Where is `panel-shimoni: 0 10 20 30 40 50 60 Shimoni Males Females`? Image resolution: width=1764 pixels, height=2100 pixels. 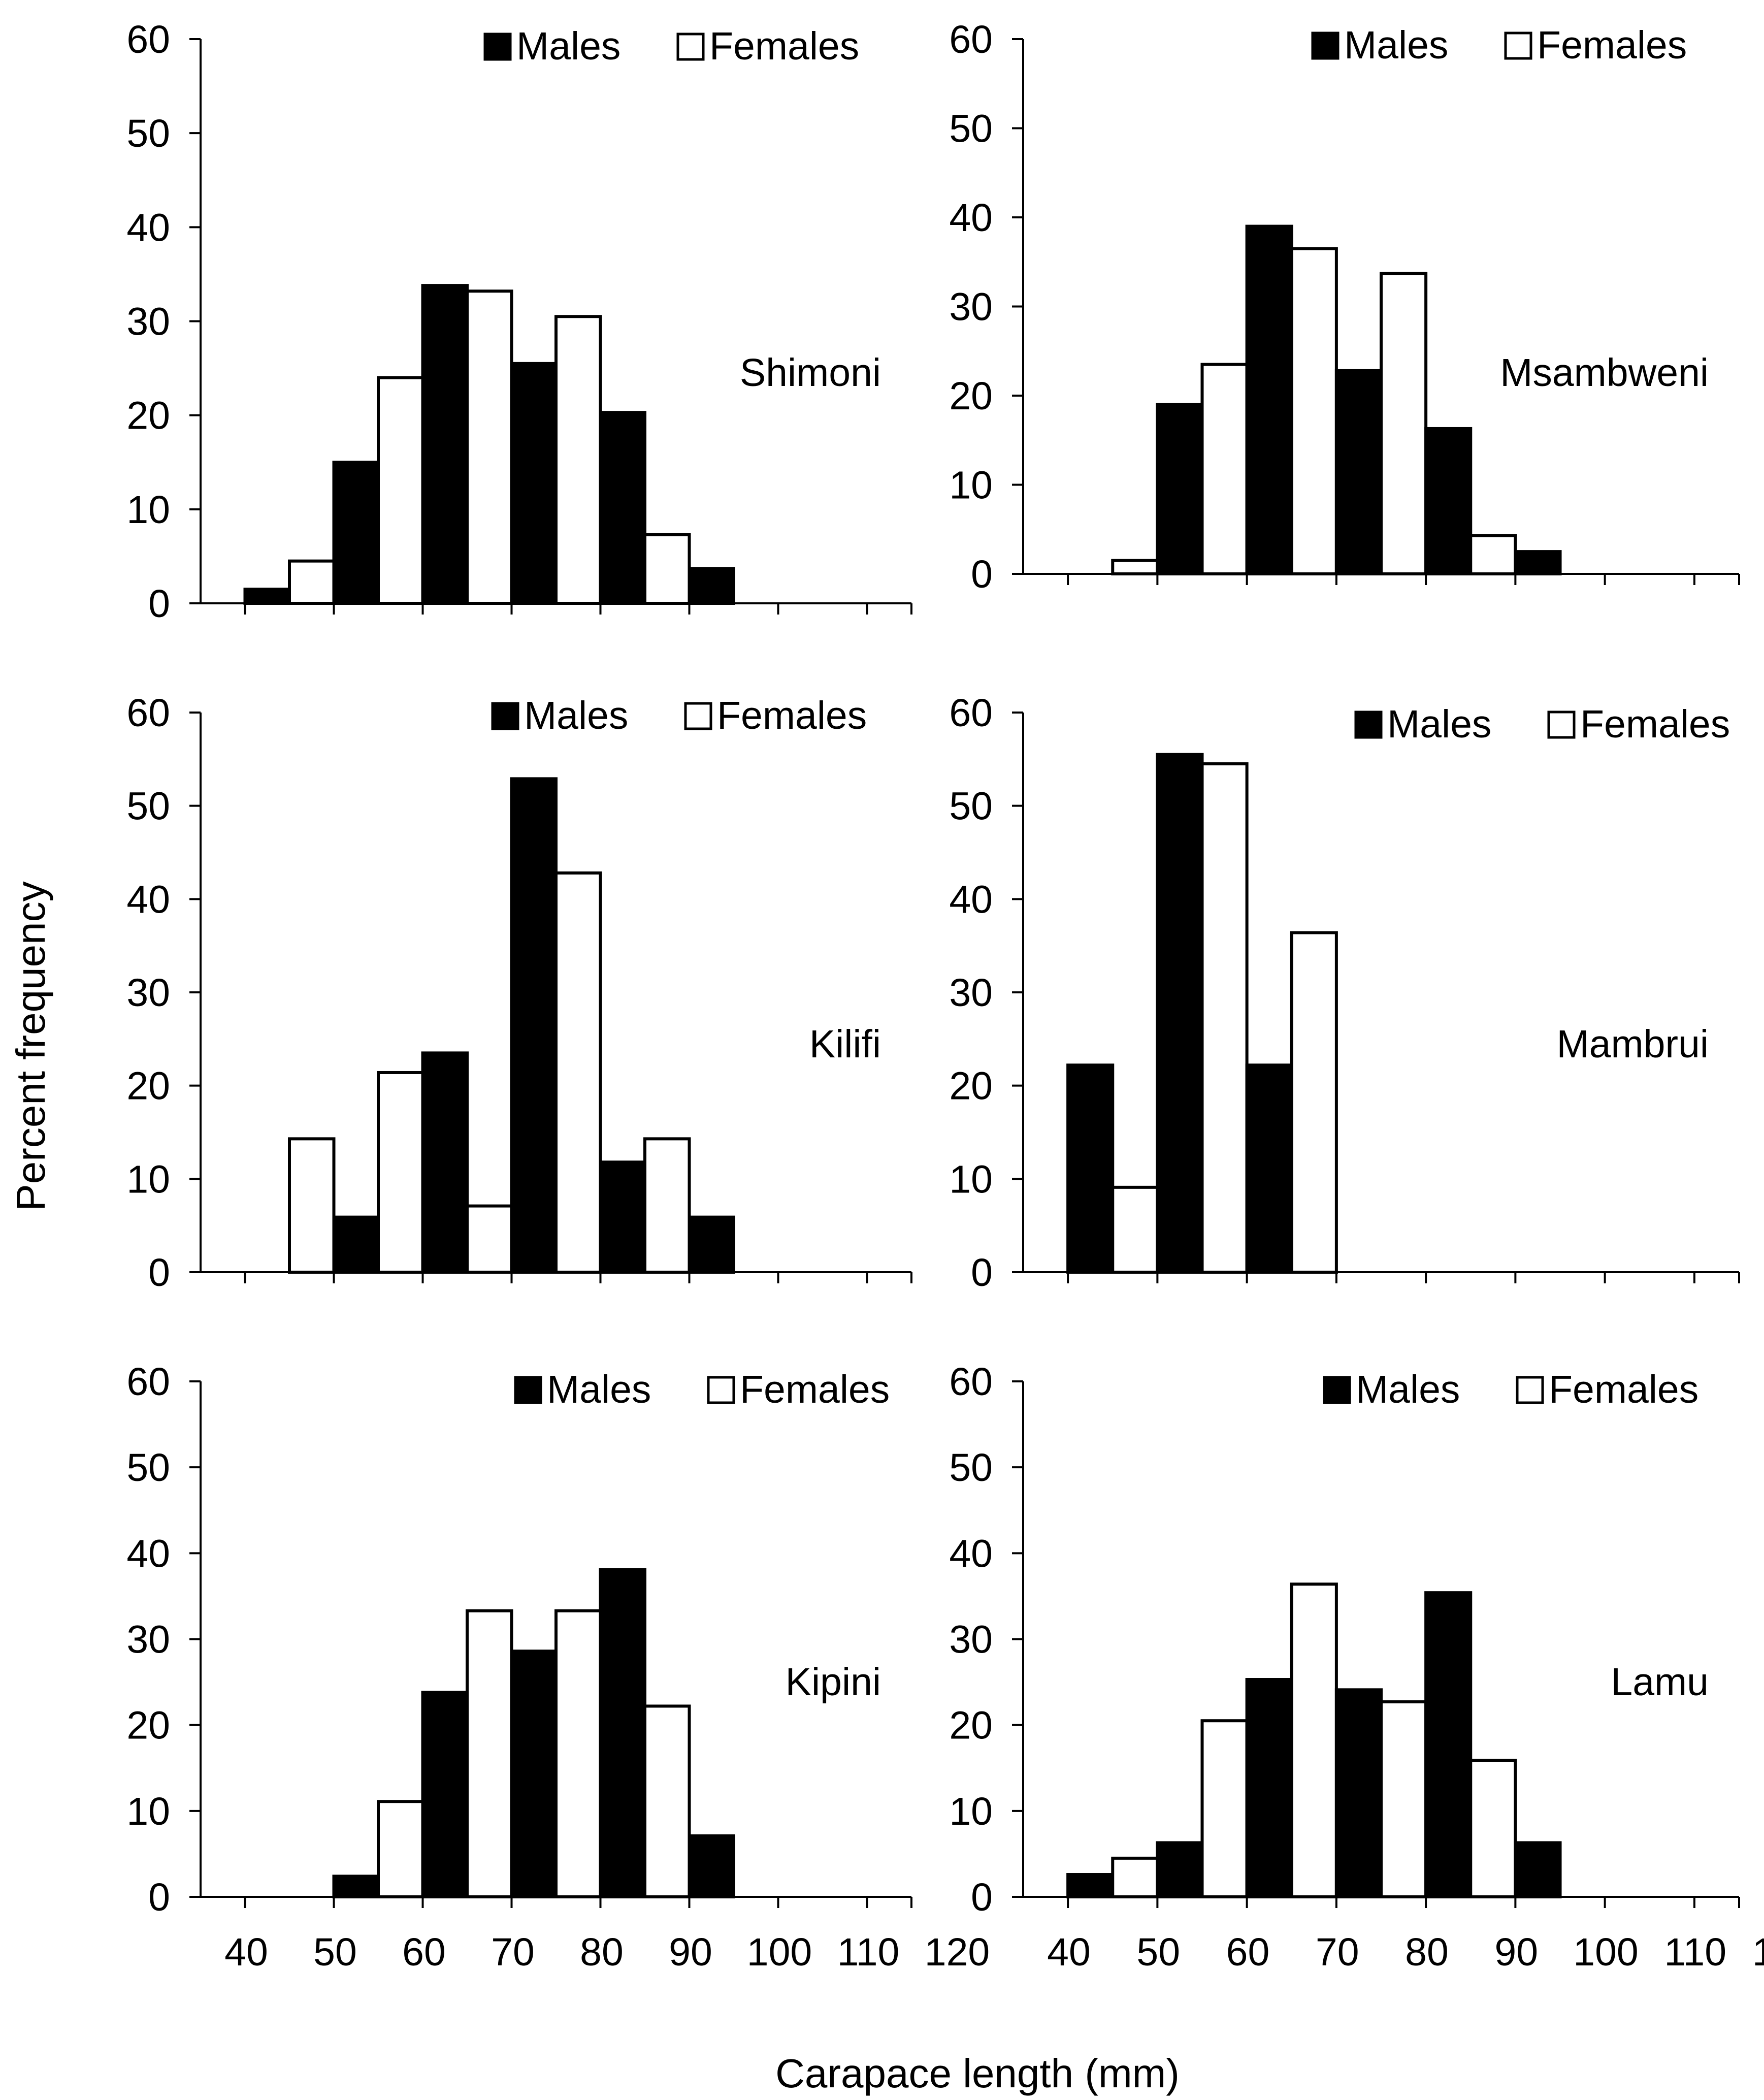 panel-shimoni: 0 10 20 30 40 50 60 Shimoni Males Females is located at coordinates (519, 322).